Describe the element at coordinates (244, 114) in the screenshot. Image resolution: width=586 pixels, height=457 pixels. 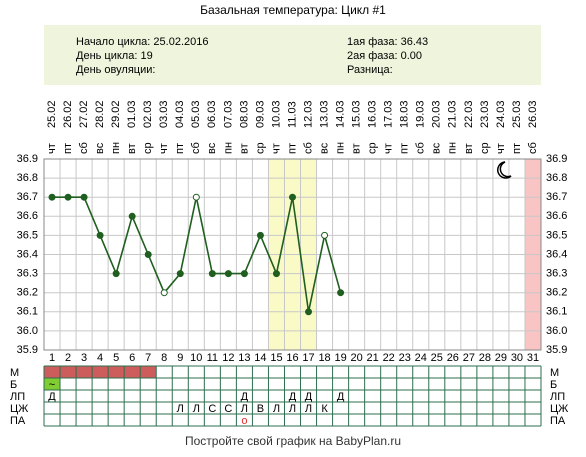
I see `date-label: 08.03` at that location.